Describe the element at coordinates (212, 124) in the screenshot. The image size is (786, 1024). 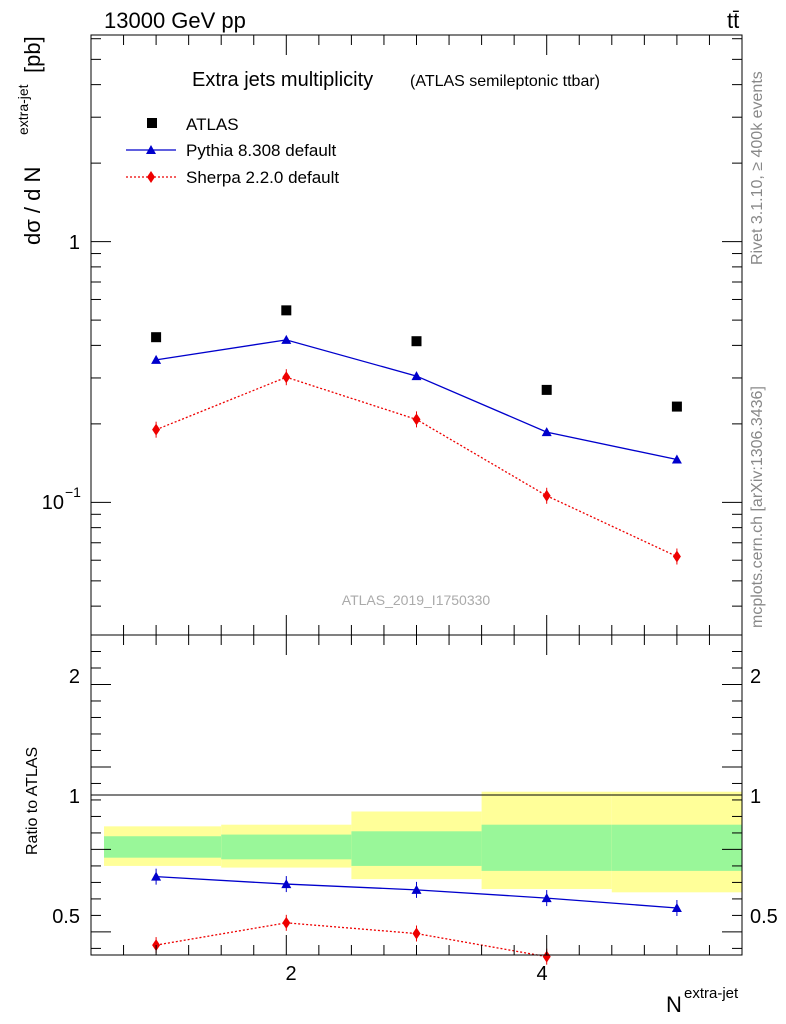
I see `legend-atlas-label: ATLAS` at that location.